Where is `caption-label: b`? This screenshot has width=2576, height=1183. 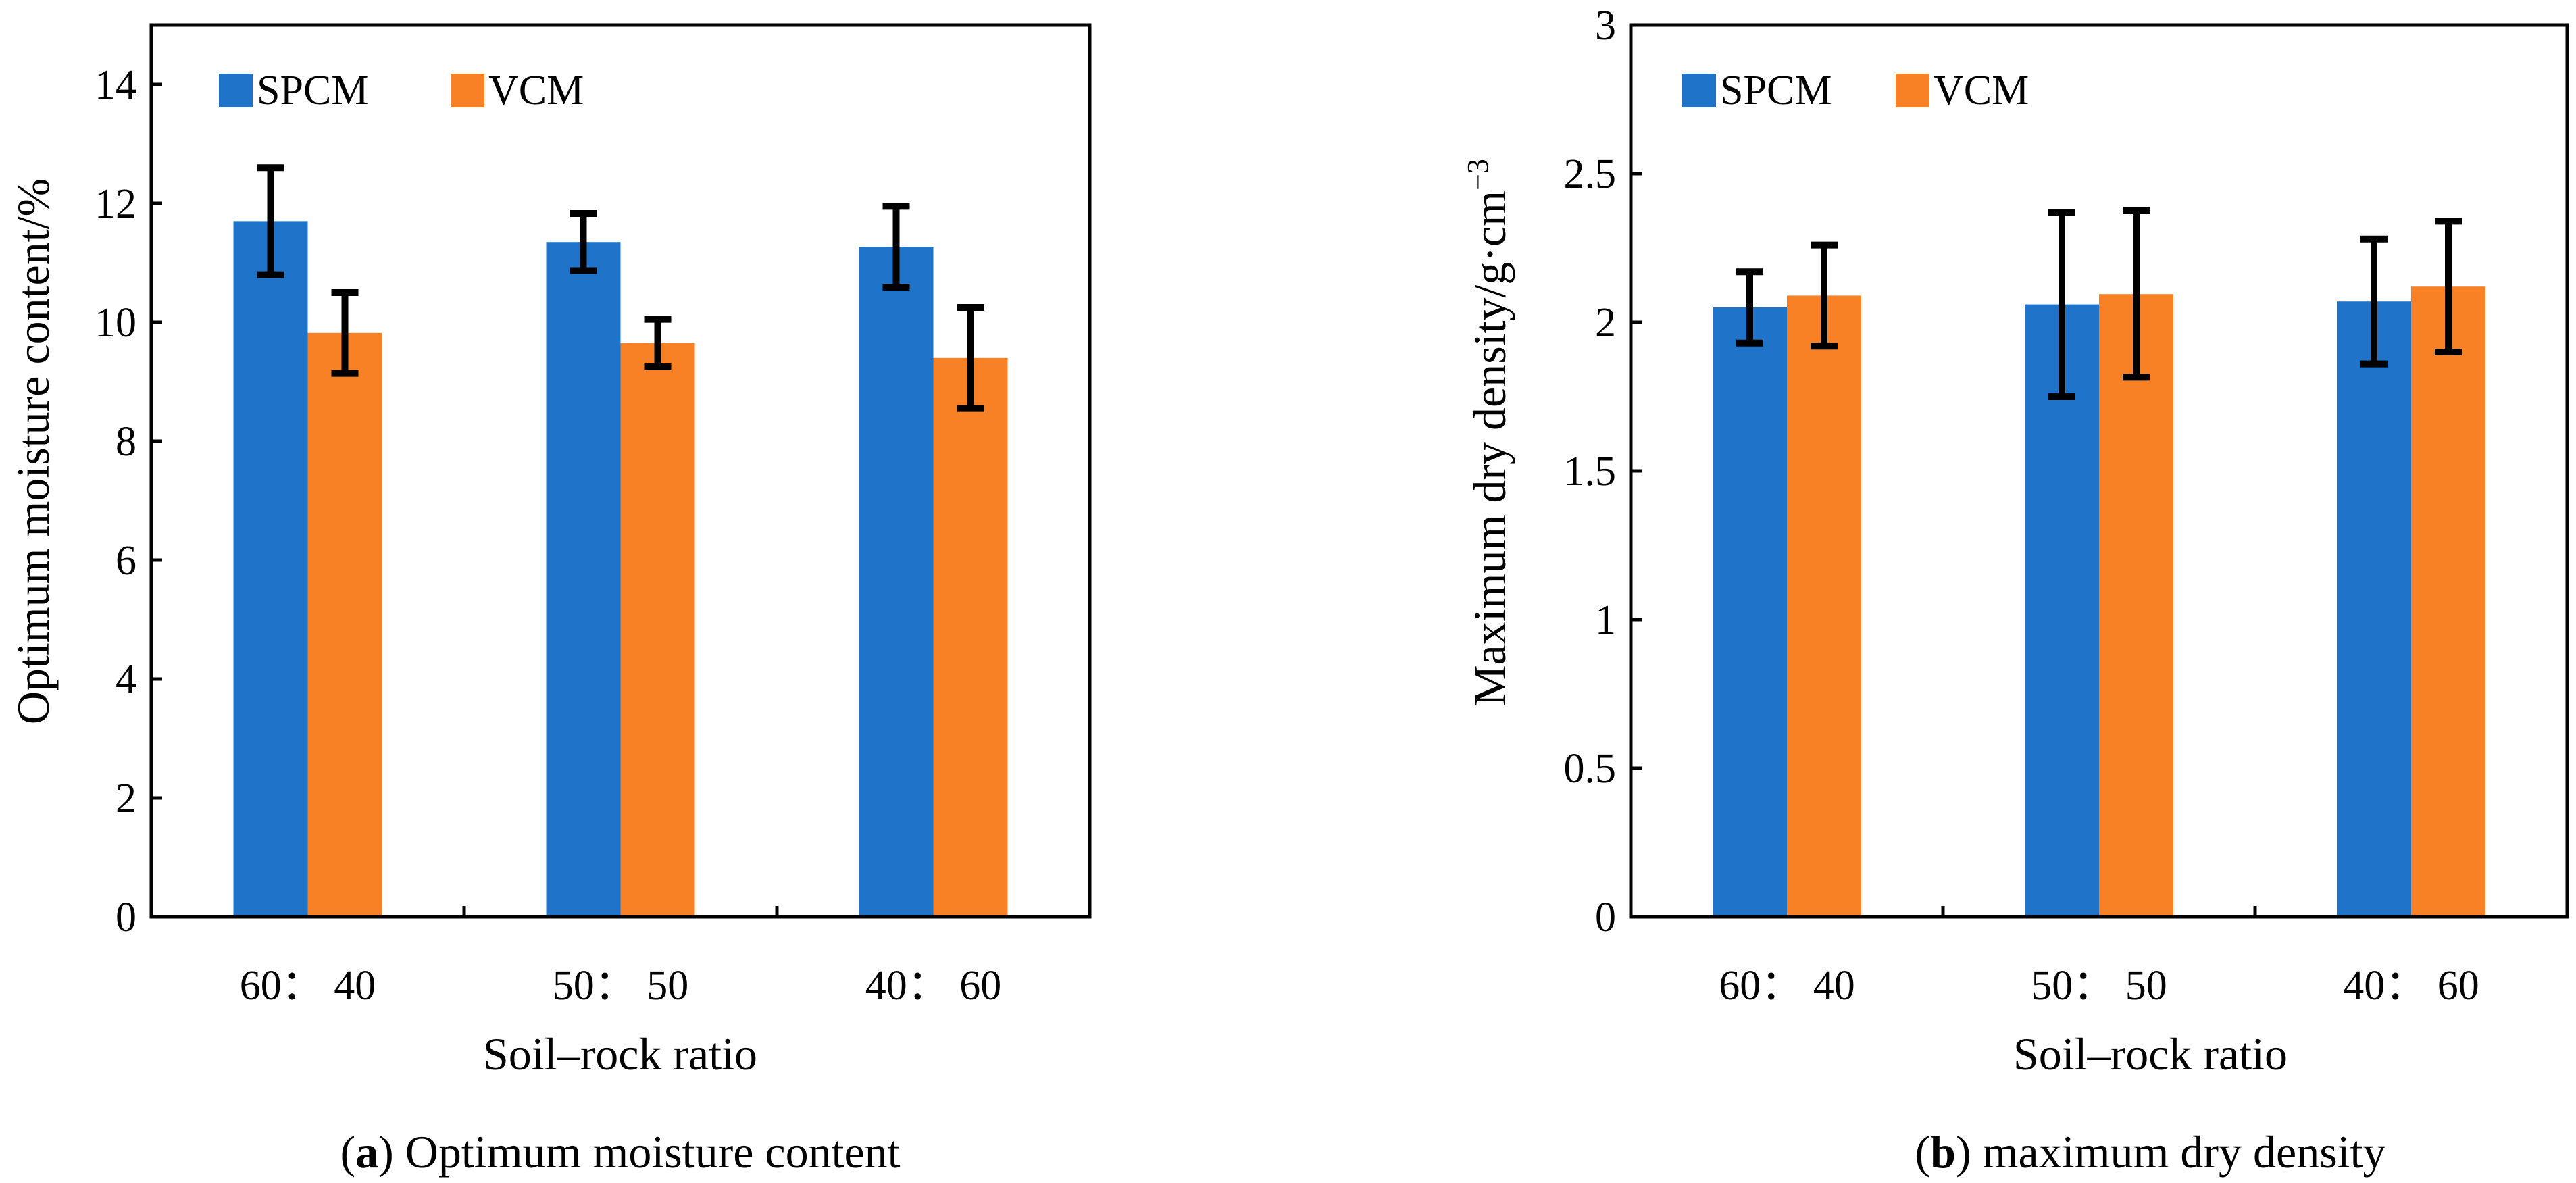 caption-label: b is located at coordinates (1943, 1152).